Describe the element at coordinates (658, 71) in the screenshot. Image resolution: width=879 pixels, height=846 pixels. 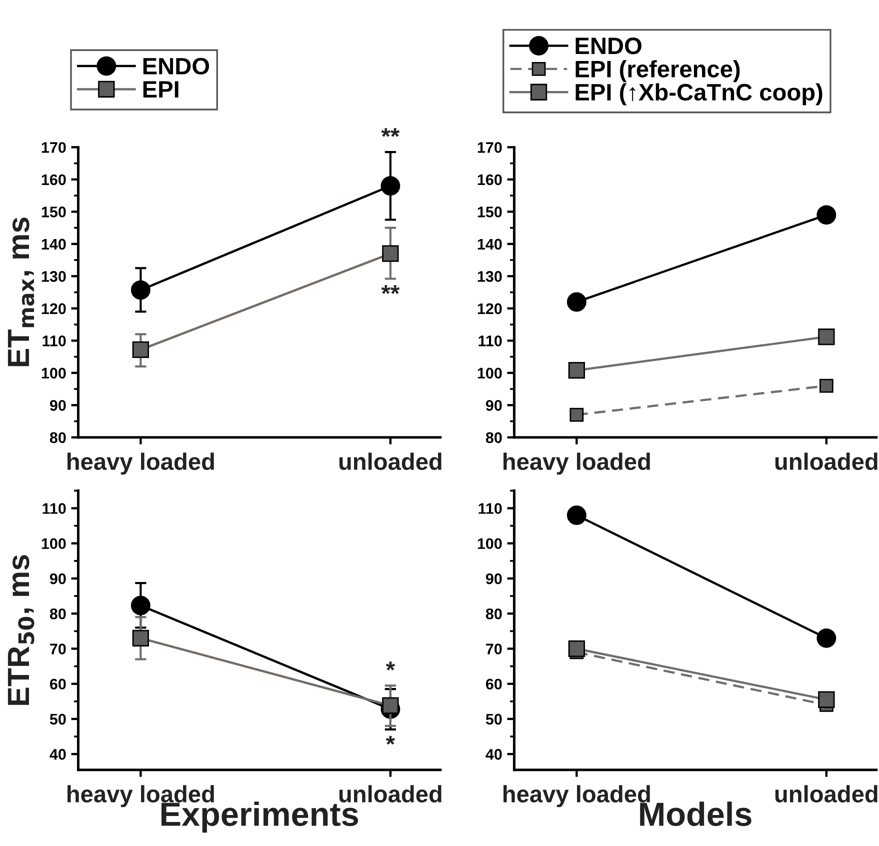
I see `legend-label: EPI (reference)` at that location.